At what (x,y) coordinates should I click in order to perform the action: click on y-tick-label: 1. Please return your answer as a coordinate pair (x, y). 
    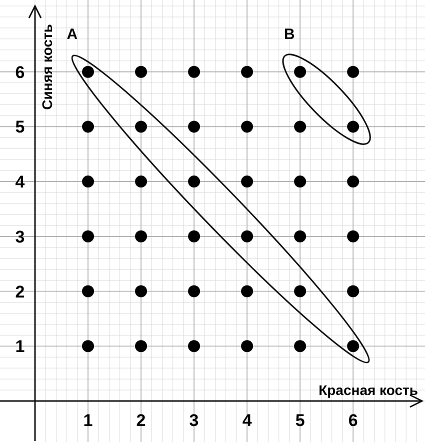
    Looking at the image, I should click on (20, 346).